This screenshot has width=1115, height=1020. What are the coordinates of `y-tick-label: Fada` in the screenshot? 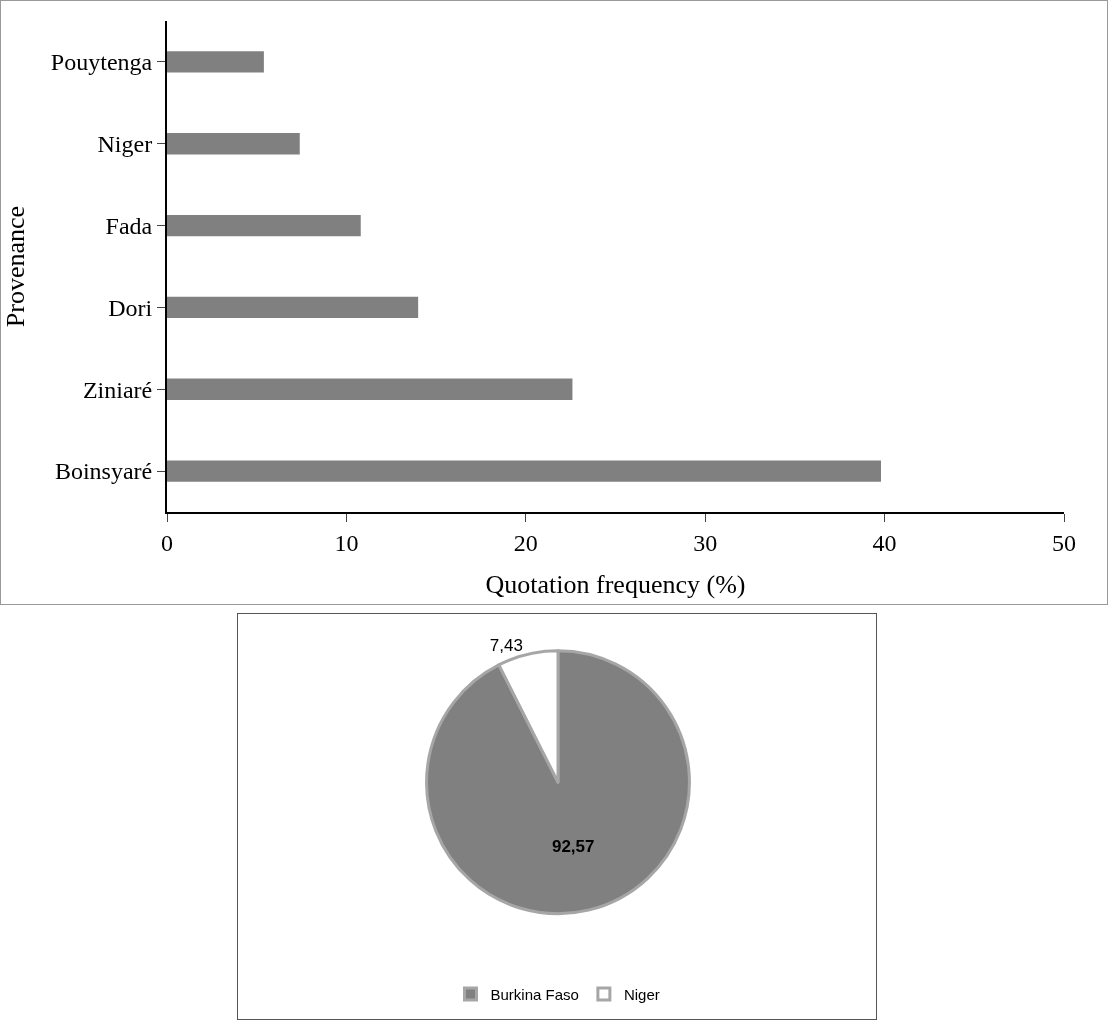 It's located at (129, 225).